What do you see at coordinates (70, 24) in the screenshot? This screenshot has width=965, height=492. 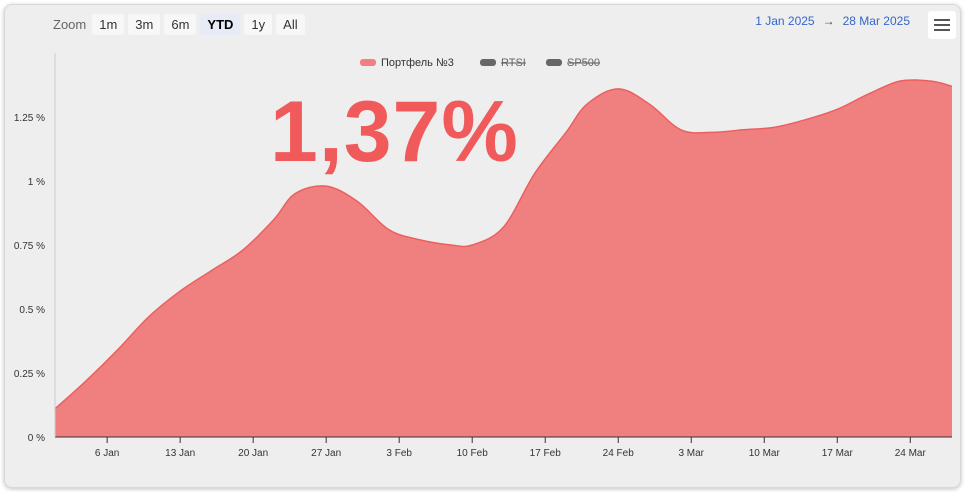 I see `zoom-label: Zoom` at bounding box center [70, 24].